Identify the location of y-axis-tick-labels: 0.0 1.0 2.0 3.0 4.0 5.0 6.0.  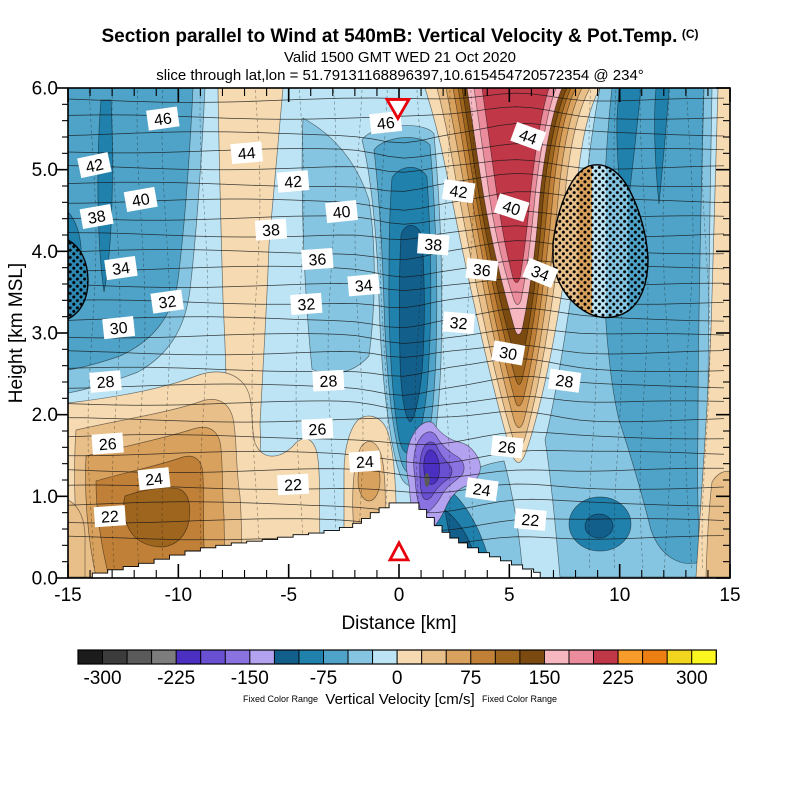
(45, 334).